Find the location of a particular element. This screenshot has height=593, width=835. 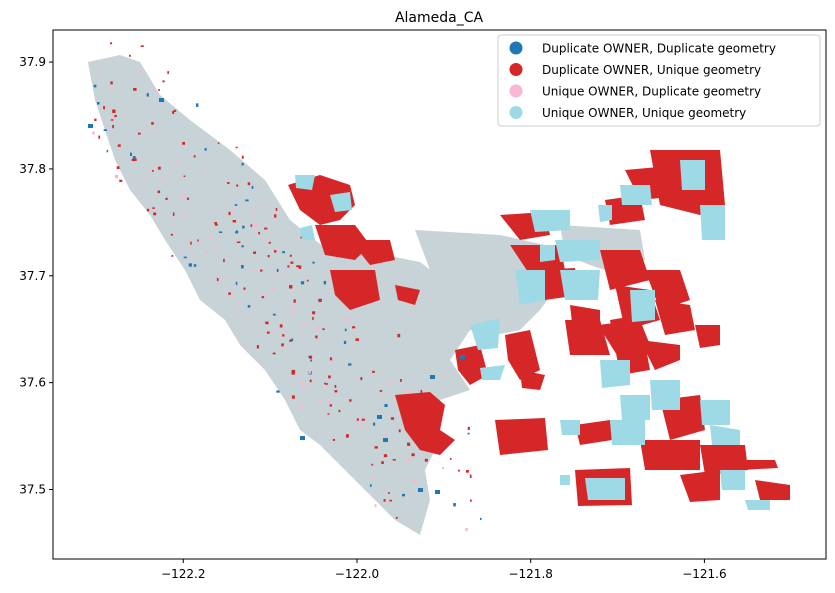

y-tick-label: 37.6 is located at coordinates (32, 383).